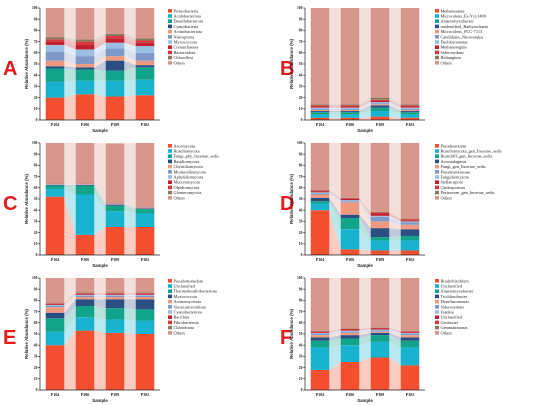  What do you see at coordinates (55, 394) in the screenshot?
I see `x-tick-label: P104` at bounding box center [55, 394].